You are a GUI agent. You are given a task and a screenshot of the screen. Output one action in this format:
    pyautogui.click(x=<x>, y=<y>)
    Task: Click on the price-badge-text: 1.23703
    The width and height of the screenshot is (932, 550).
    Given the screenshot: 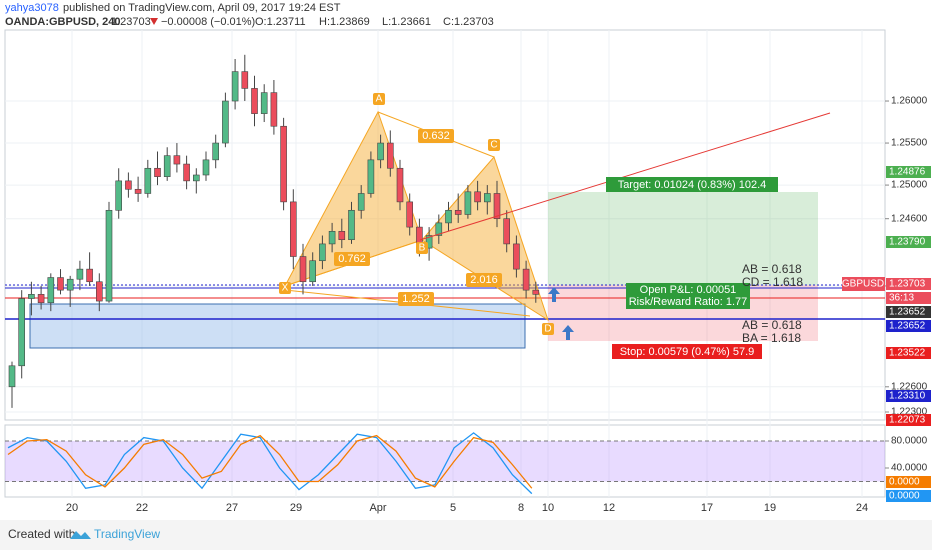 What is the action you would take?
    pyautogui.click(x=907, y=284)
    